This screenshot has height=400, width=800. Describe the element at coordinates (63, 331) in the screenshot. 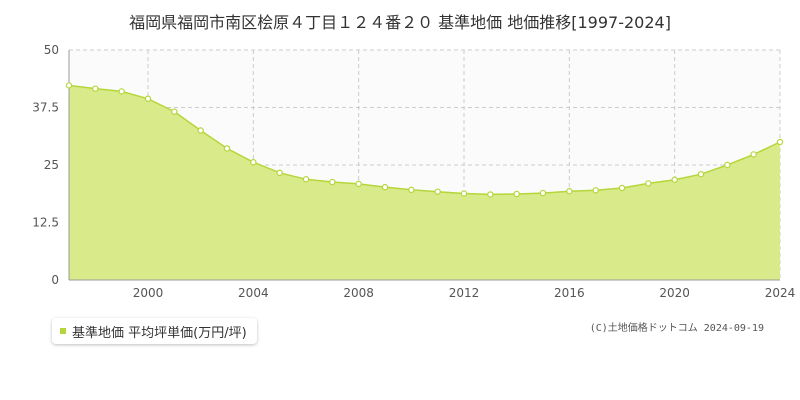

I see `legend-marker-icon` at that location.